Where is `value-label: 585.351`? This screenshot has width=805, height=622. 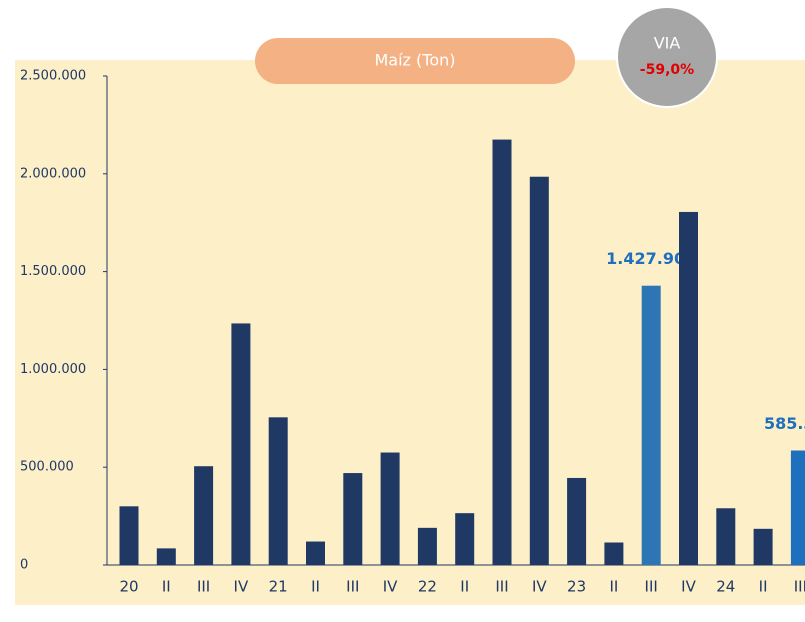 value-label: 585.351 is located at coordinates (784, 423).